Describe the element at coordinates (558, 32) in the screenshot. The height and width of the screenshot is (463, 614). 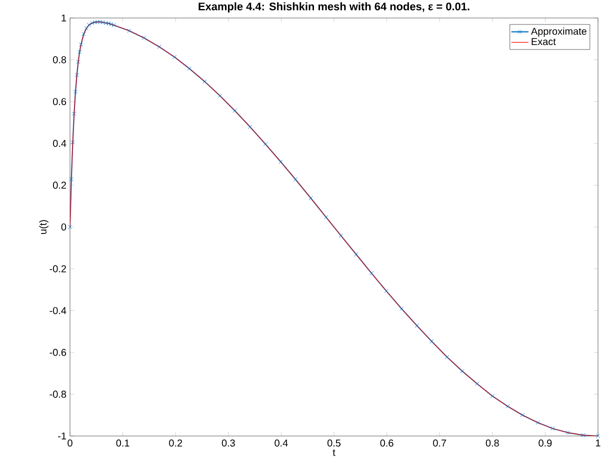
I see `legend-label: Approximate` at that location.